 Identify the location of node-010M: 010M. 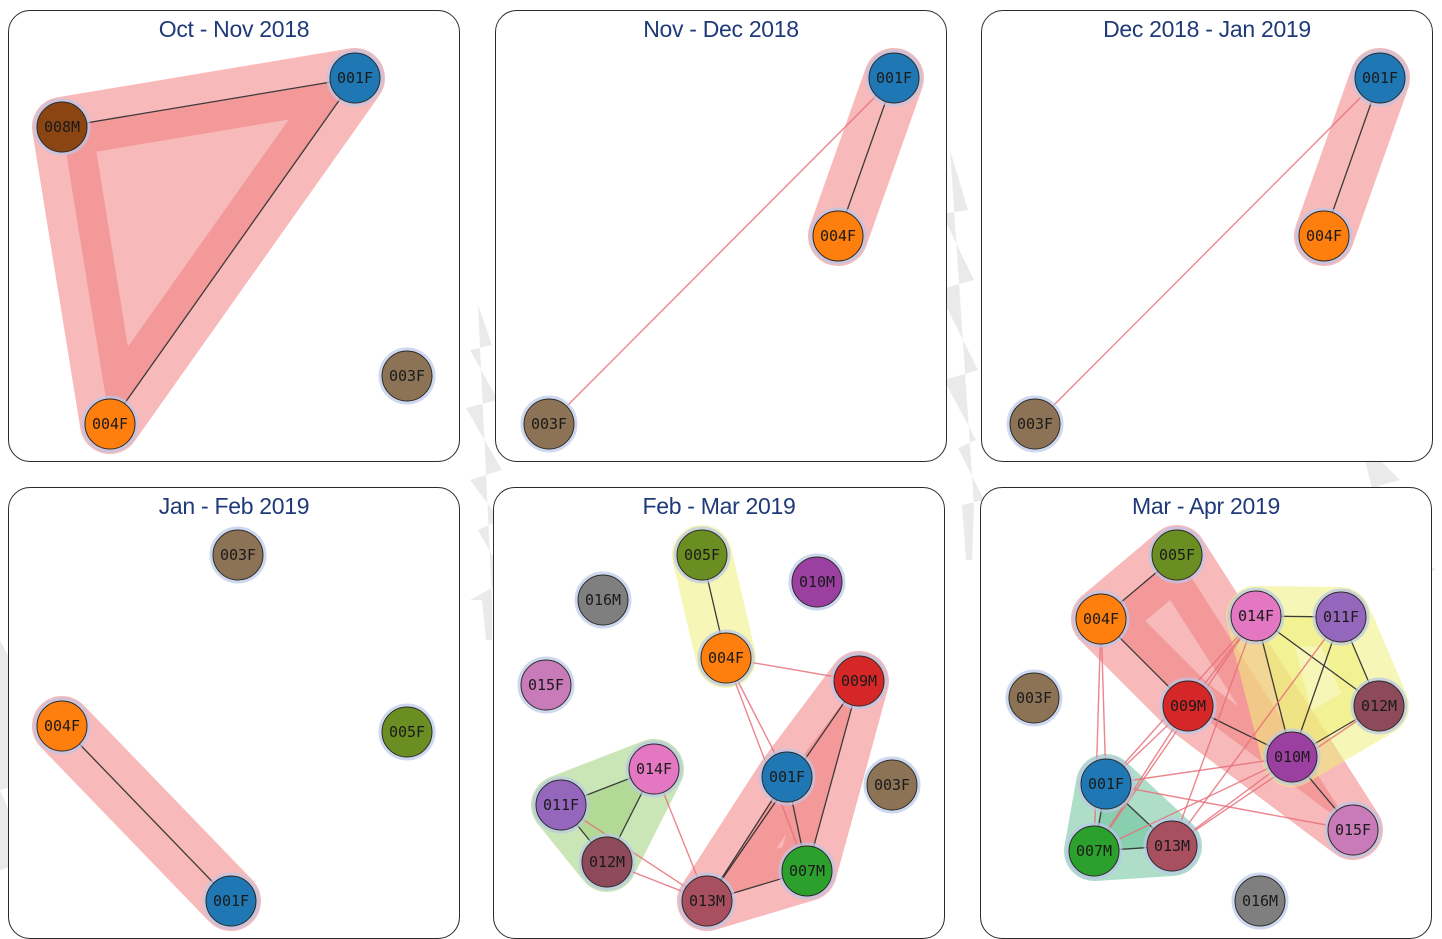
(817, 582).